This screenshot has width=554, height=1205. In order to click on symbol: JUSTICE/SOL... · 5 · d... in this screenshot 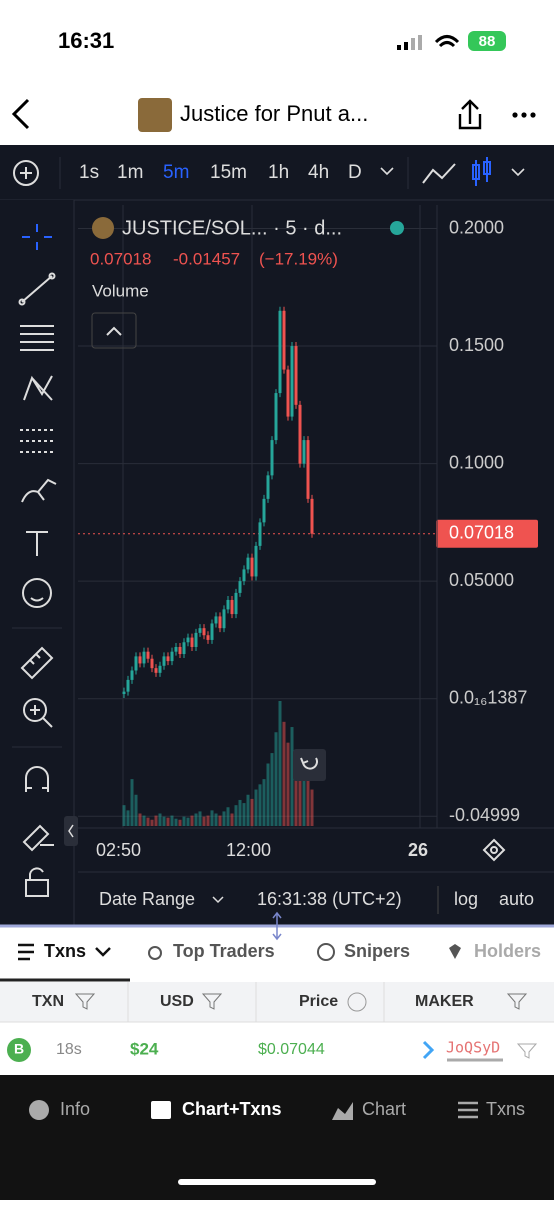, I will do `click(232, 228)`.